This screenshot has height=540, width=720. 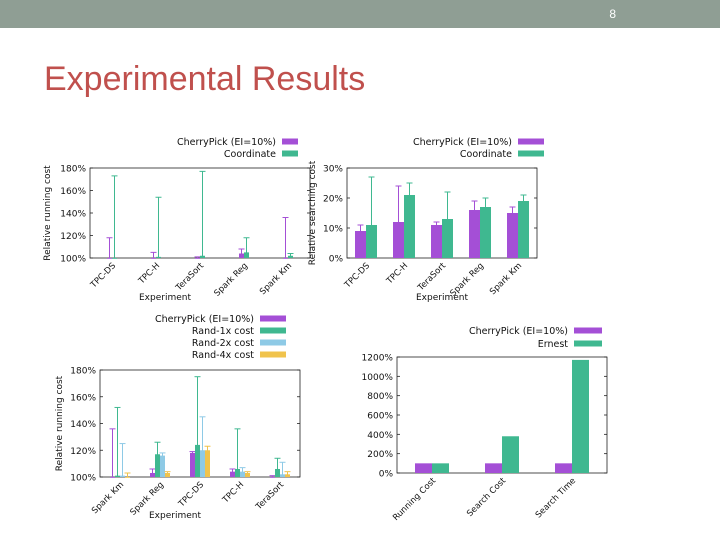 I want to click on y-tick-label: 800%, so click(x=380, y=397).